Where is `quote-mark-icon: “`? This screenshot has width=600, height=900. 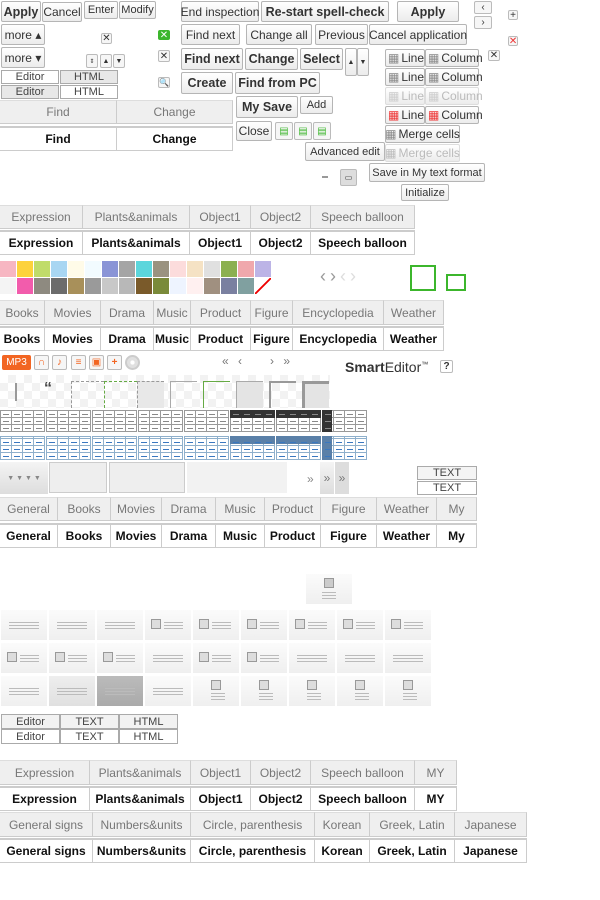 quote-mark-icon: “ is located at coordinates (48, 388).